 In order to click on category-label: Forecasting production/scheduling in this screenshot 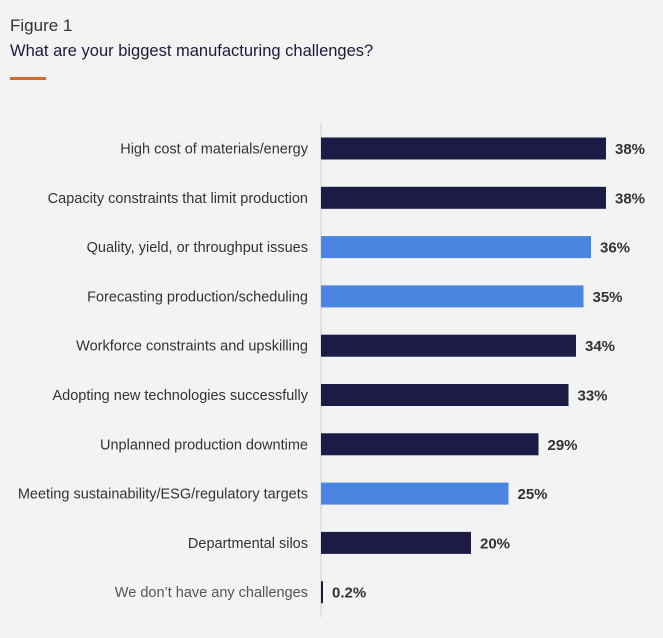, I will do `click(197, 297)`.